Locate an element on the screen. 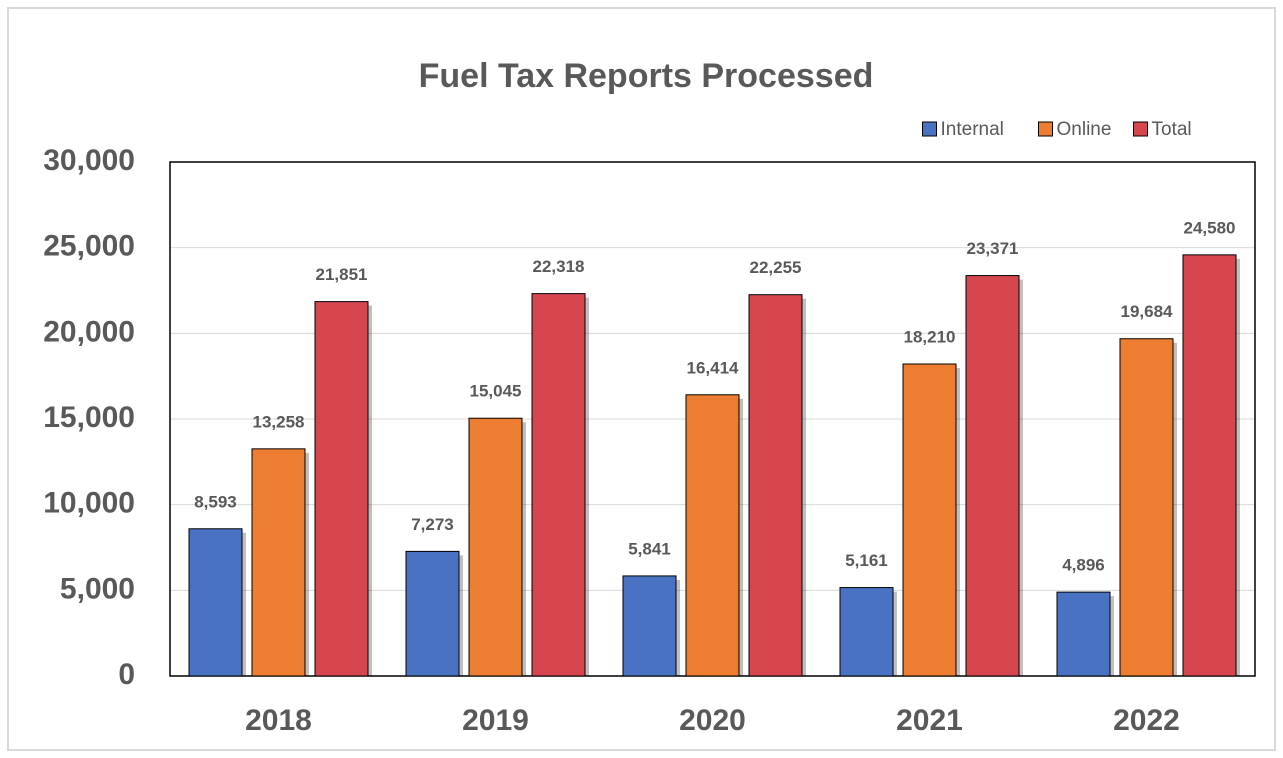 Image resolution: width=1283 pixels, height=758 pixels. data-label: 7,273 is located at coordinates (432, 524).